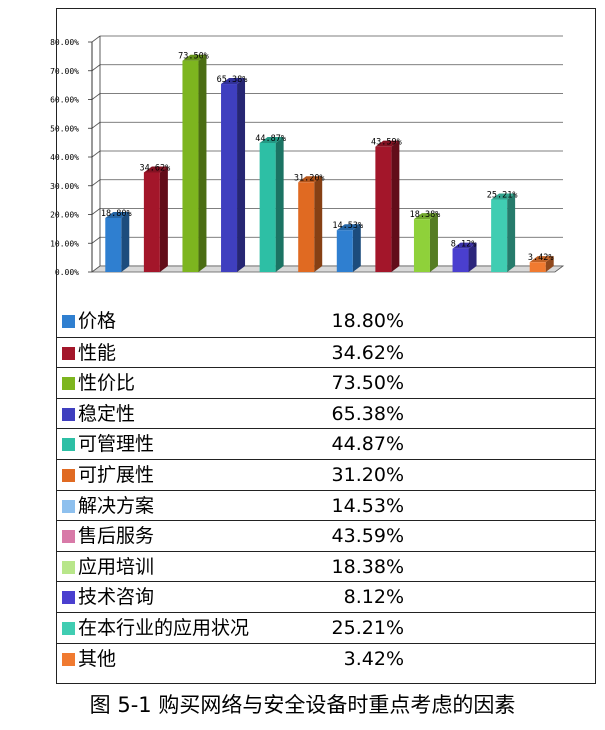 The height and width of the screenshot is (730, 605). I want to click on bar-value-label: 8.12%, so click(464, 245).